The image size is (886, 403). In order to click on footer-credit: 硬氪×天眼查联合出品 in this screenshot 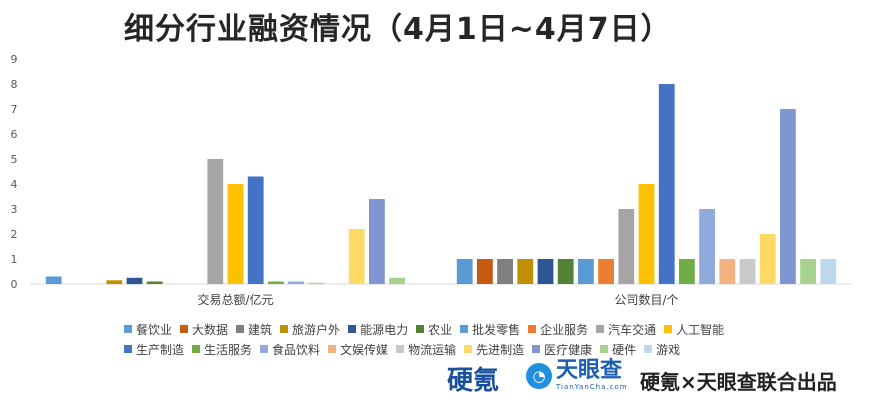, I will do `click(738, 382)`.